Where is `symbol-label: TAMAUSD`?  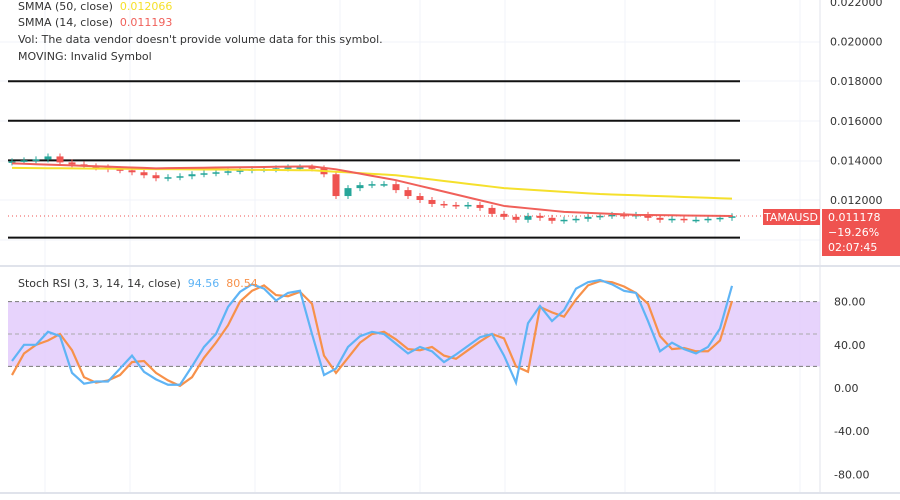 symbol-label: TAMAUSD is located at coordinates (790, 217).